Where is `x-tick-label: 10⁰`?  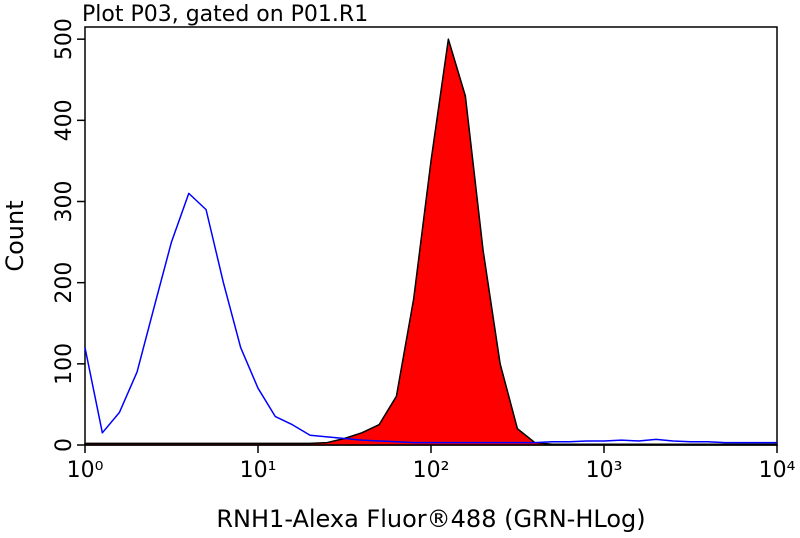
x-tick-label: 10⁰ is located at coordinates (85, 470).